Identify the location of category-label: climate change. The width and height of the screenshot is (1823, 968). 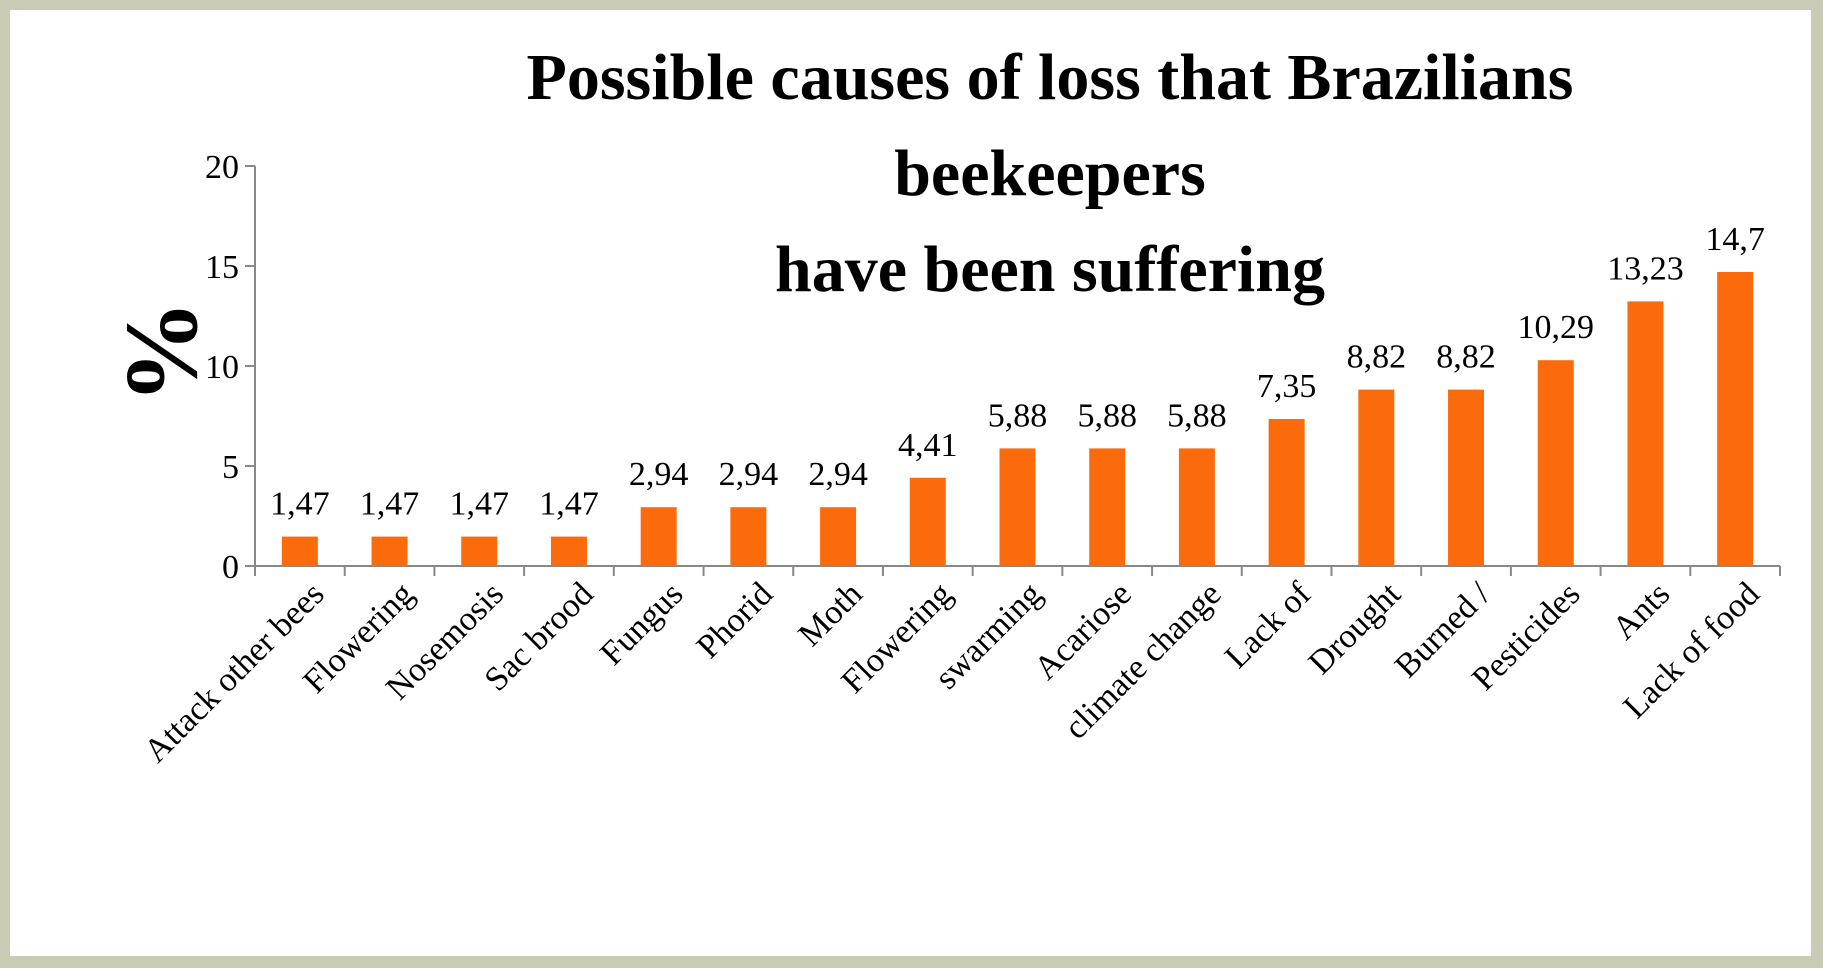
(1143, 660).